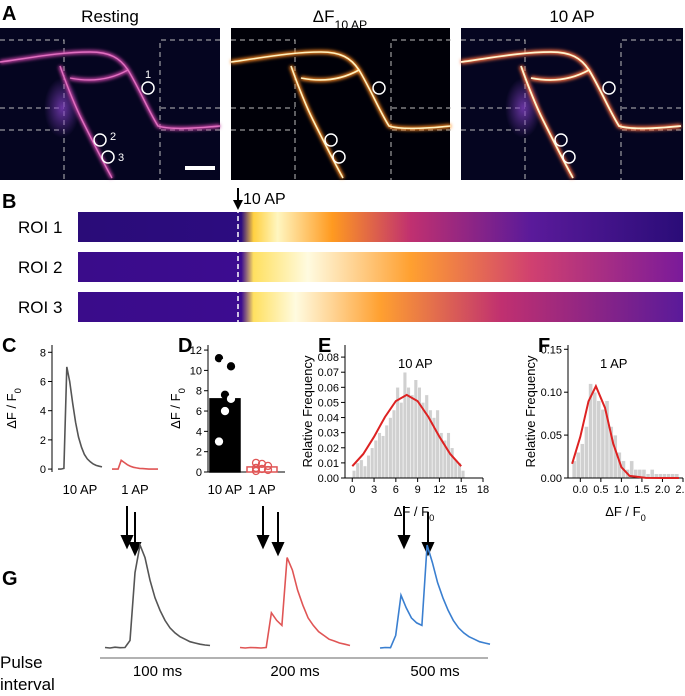 The image size is (685, 696). I want to click on x-tick-label: 0.0, so click(580, 490).